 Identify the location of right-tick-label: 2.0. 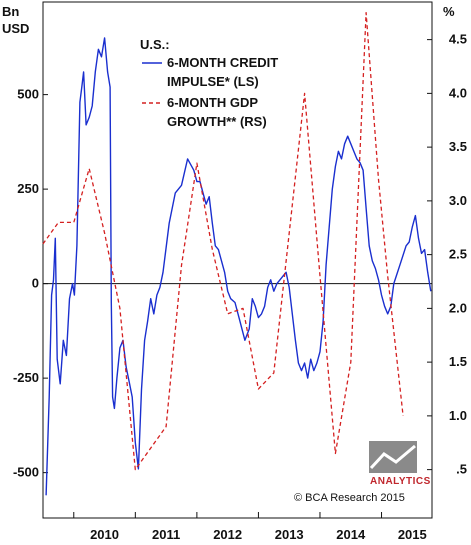
(458, 307).